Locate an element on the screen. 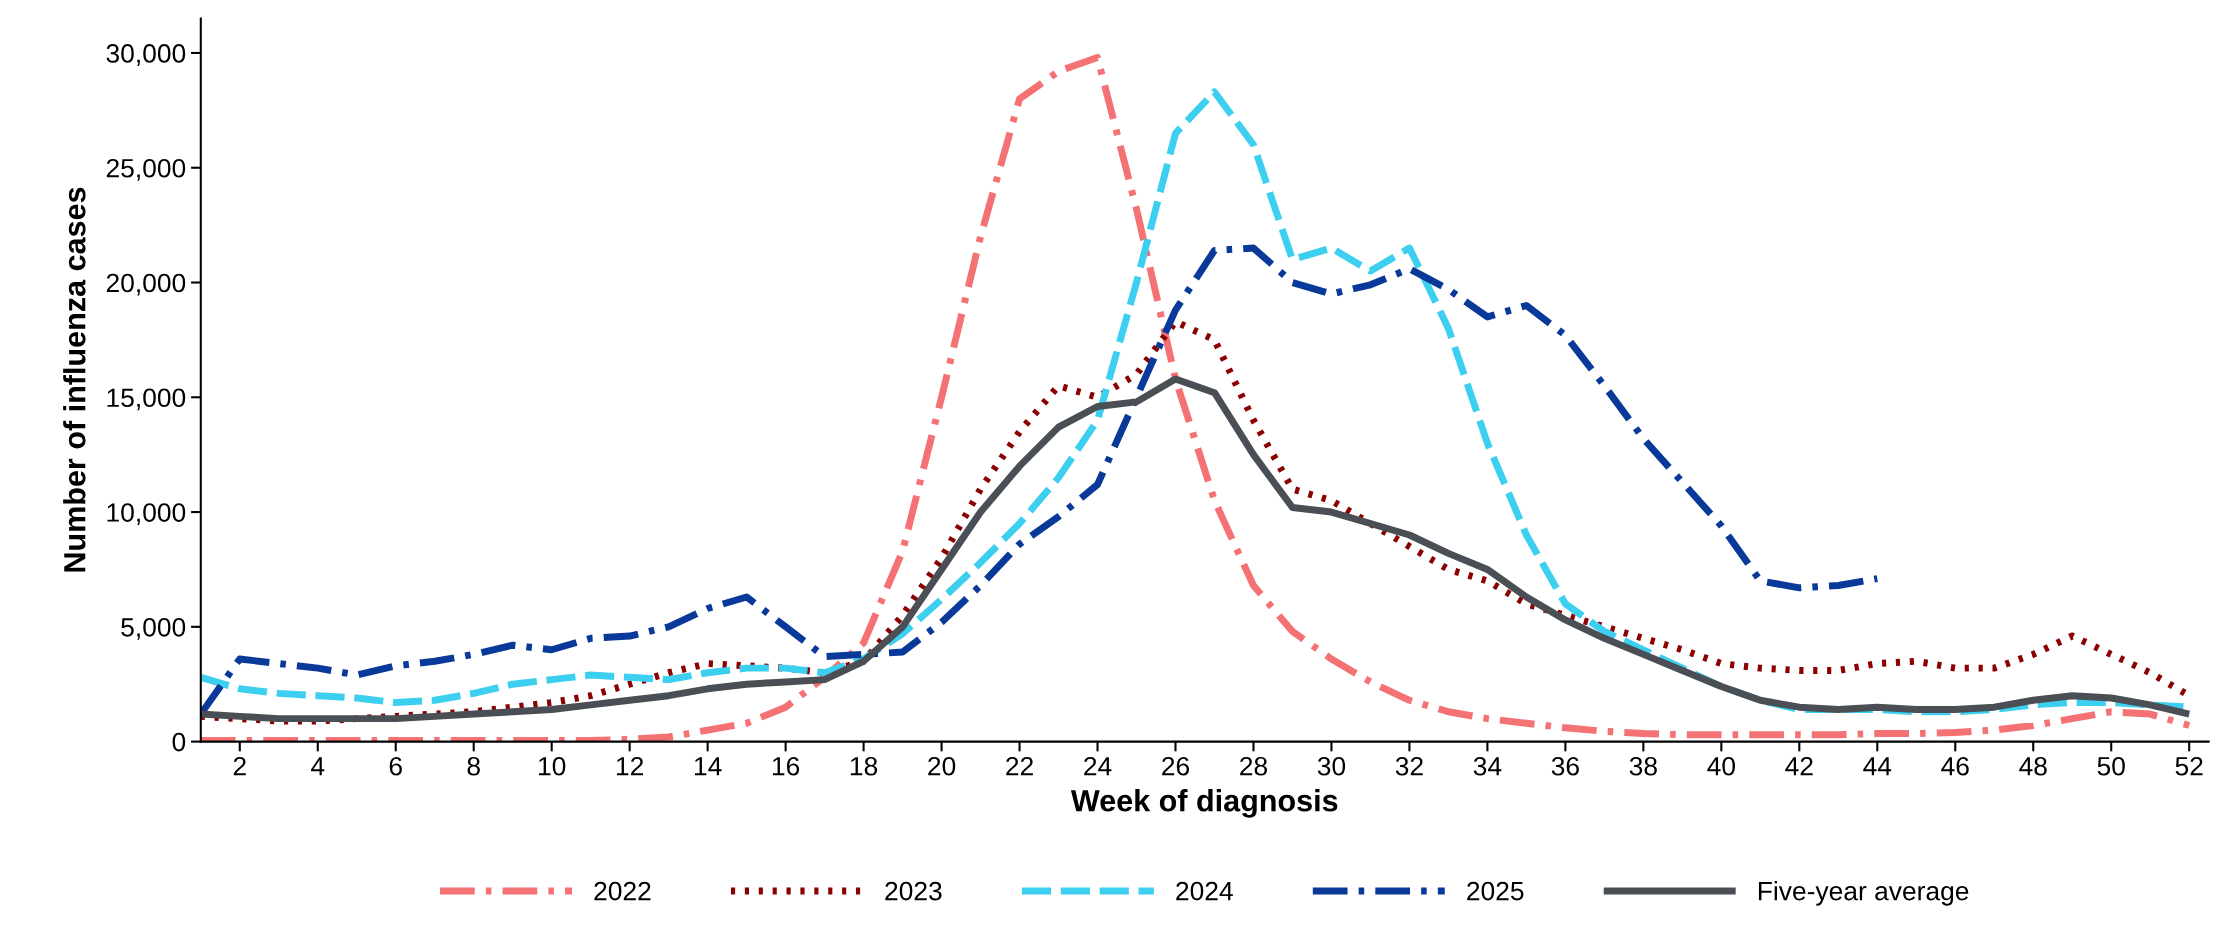 This screenshot has height=927, width=2231. legend-label: 2022 is located at coordinates (622, 891).